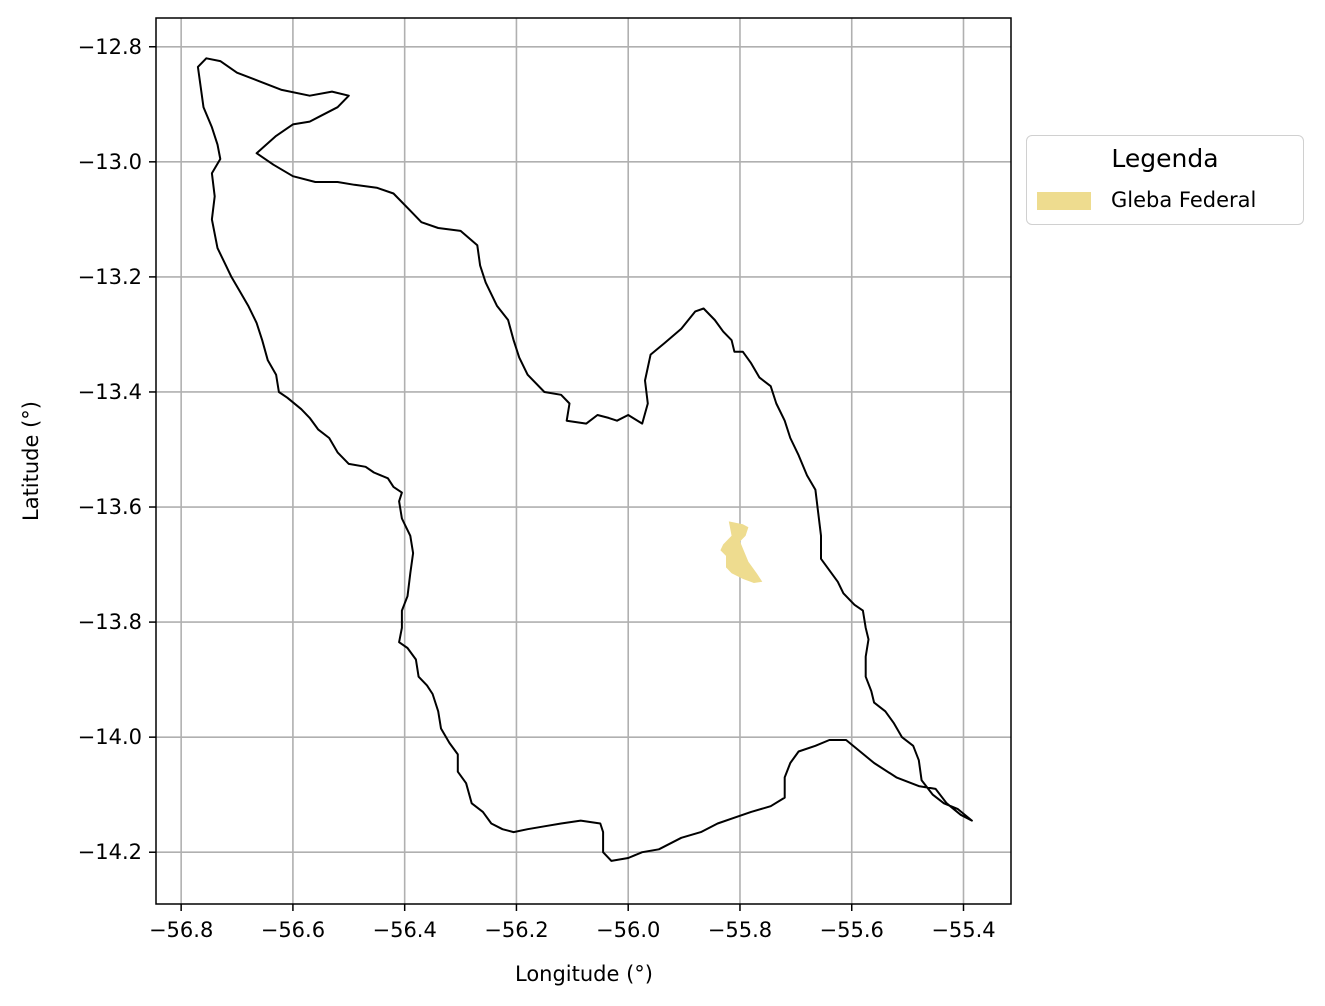  Describe the element at coordinates (516, 930) in the screenshot. I see `x-tick-label: −56.2` at that location.